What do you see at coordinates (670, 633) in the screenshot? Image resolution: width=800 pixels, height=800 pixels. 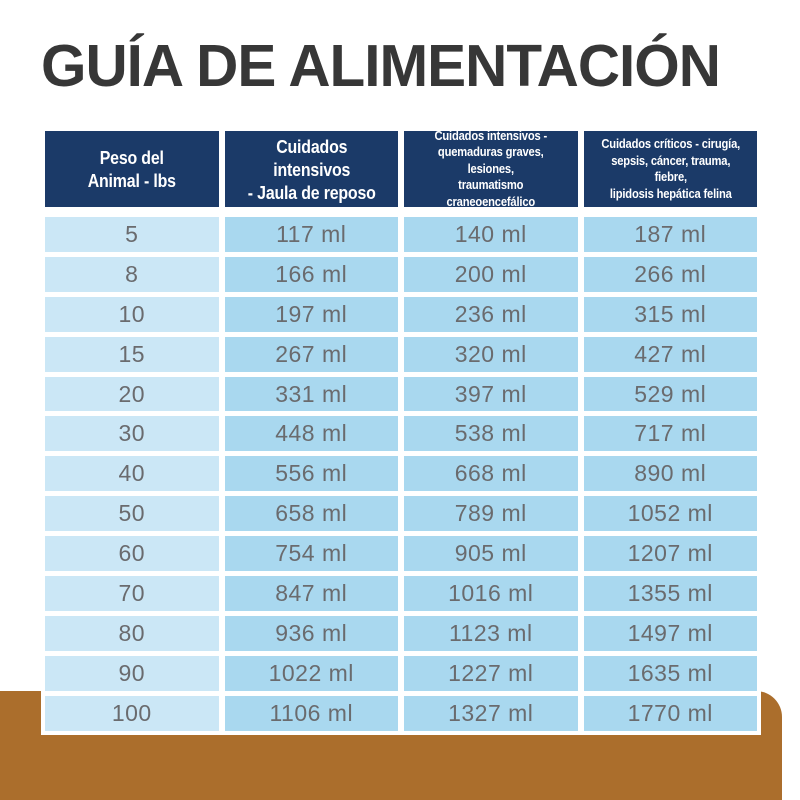 I see `cell-feeding-amount: 1497 ml` at bounding box center [670, 633].